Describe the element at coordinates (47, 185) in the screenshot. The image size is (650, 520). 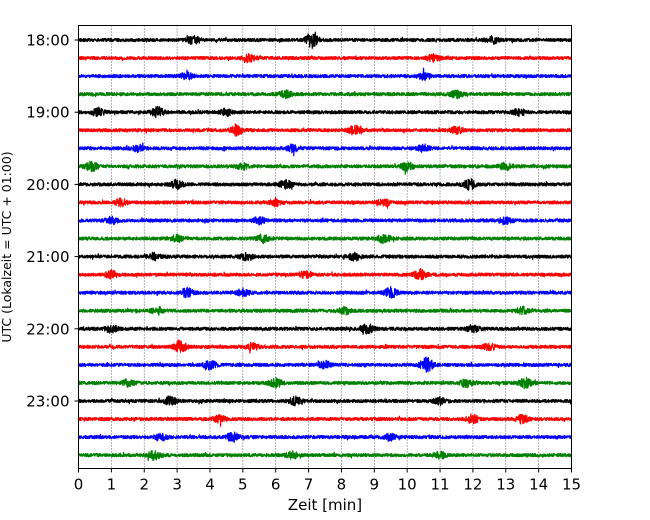
I see `y-tick-label: 20:00` at that location.